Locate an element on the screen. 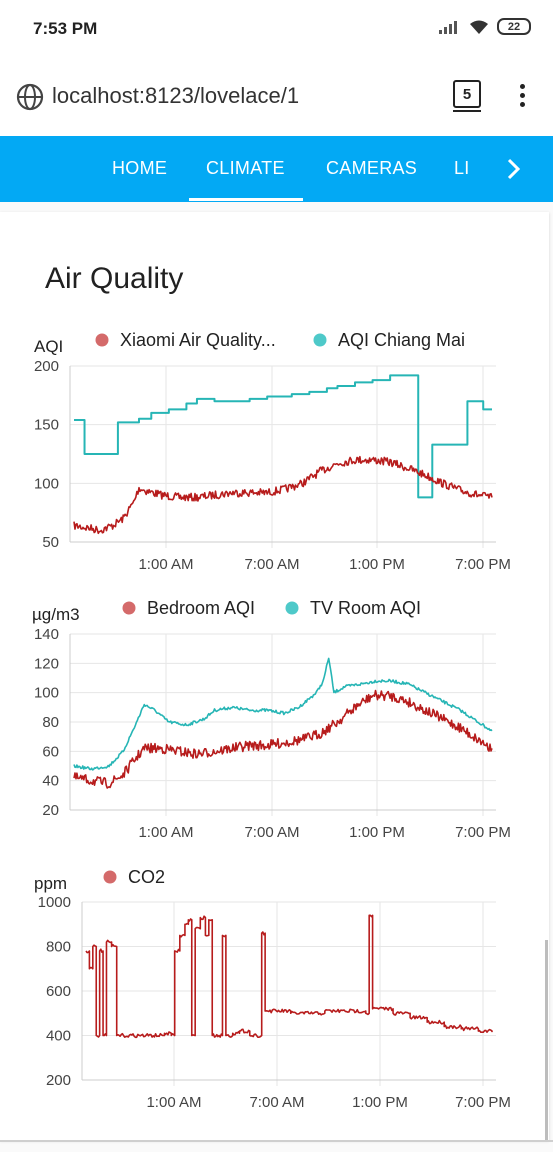 Image resolution: width=553 pixels, height=1152 pixels. tab-home: HOME is located at coordinates (140, 168).